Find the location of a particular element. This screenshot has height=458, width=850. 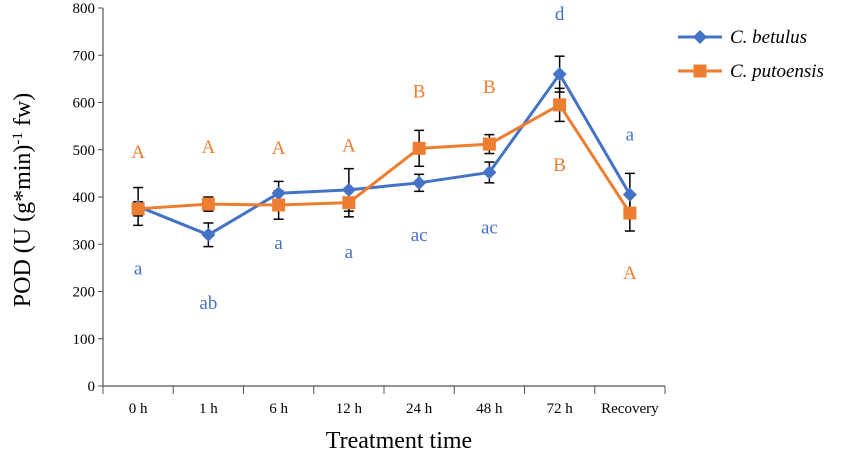

y-tick-label: 0 is located at coordinates (92, 387).